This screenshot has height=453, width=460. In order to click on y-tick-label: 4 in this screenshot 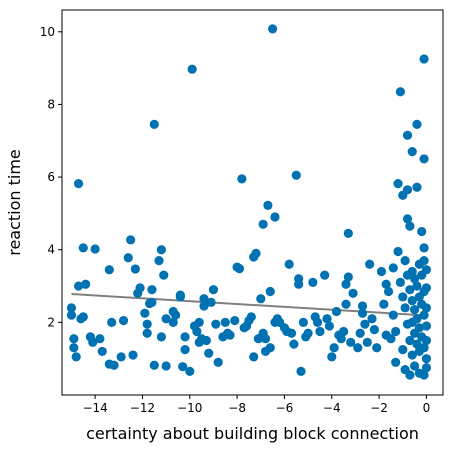, I will do `click(51, 250)`.